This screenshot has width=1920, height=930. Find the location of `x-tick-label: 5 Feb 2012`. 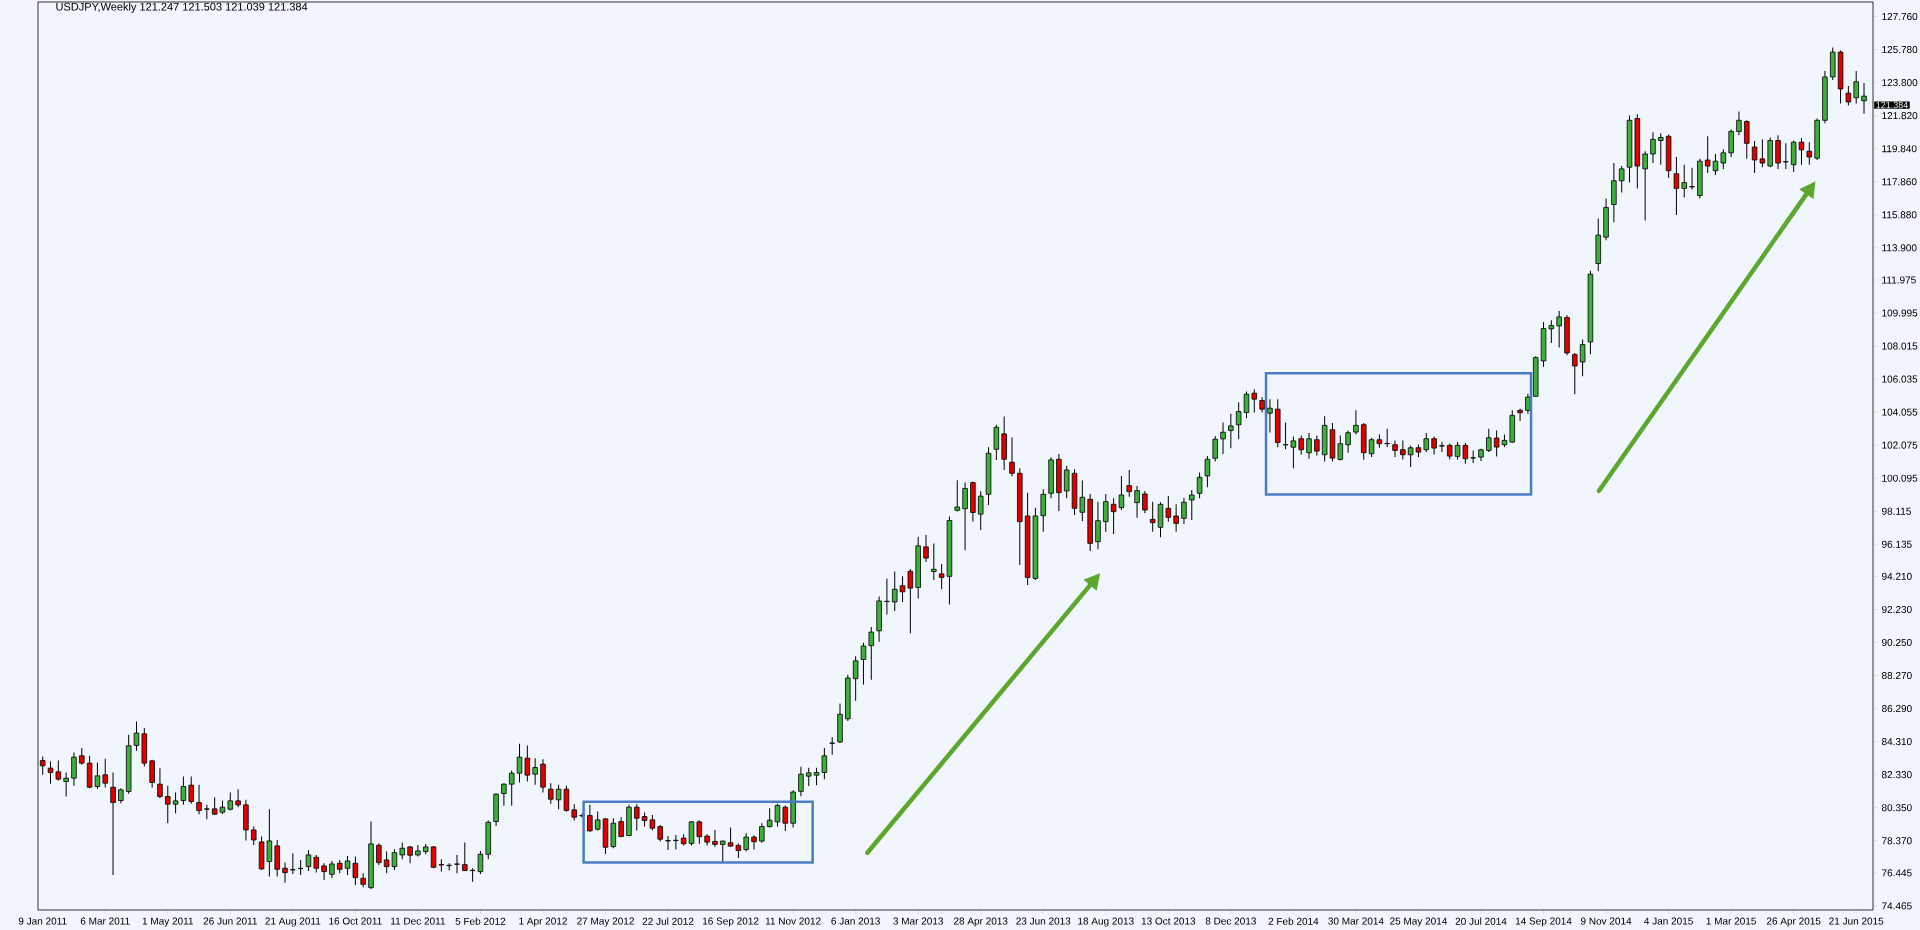

x-tick-label: 5 Feb 2012 is located at coordinates (480, 921).